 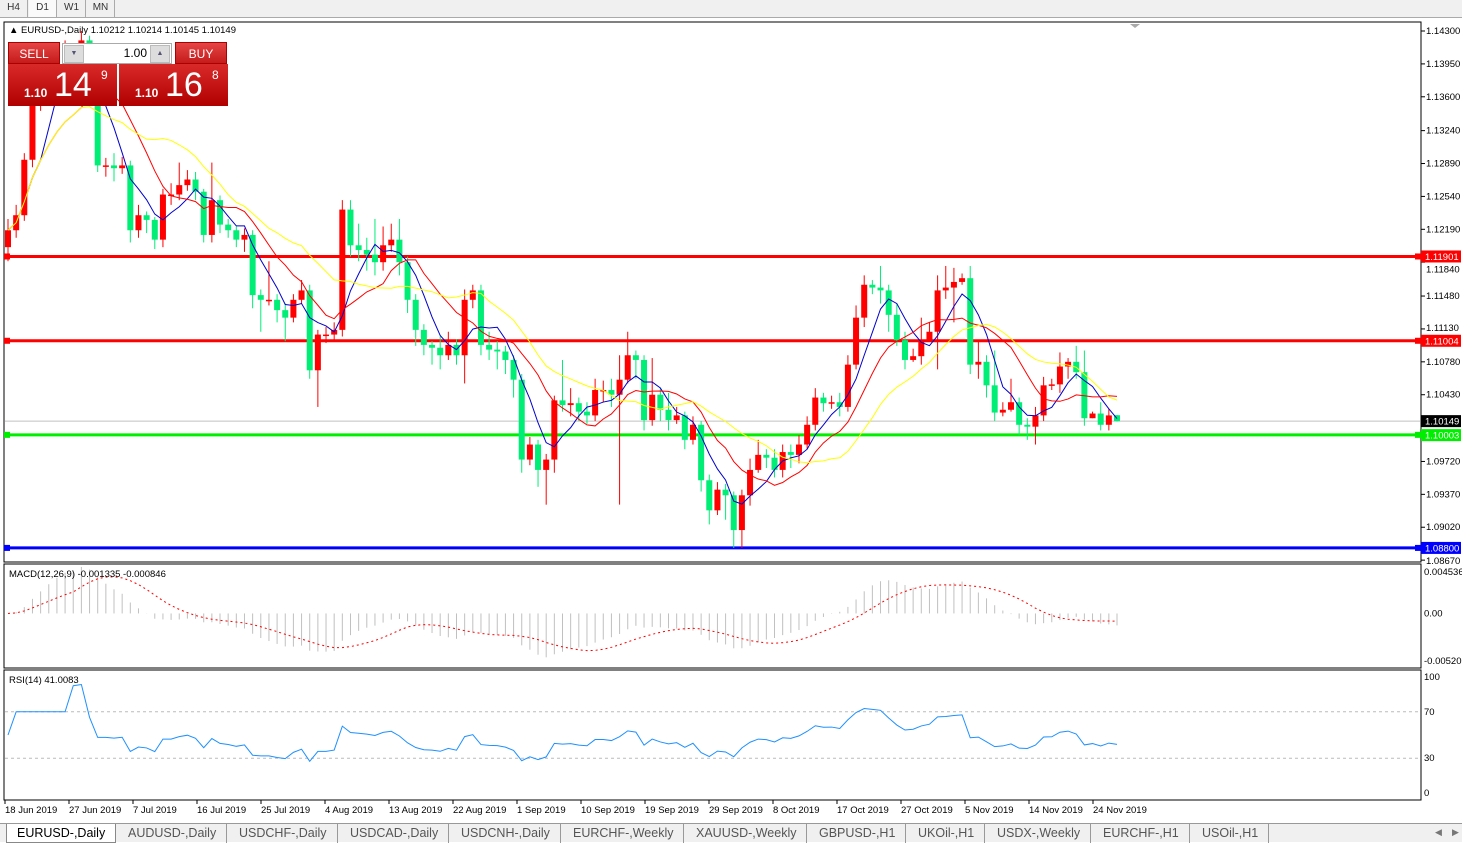 I want to click on date-label: 17 Oct 2019, so click(x=863, y=810).